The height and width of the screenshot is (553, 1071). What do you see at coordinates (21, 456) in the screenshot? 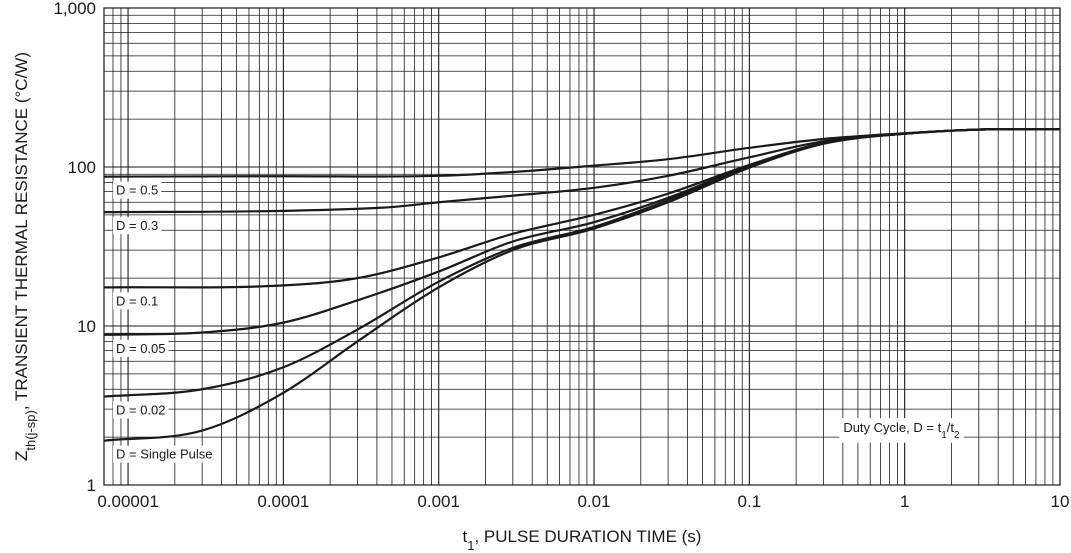
I see `y-axis-label-prefix: Z` at bounding box center [21, 456].